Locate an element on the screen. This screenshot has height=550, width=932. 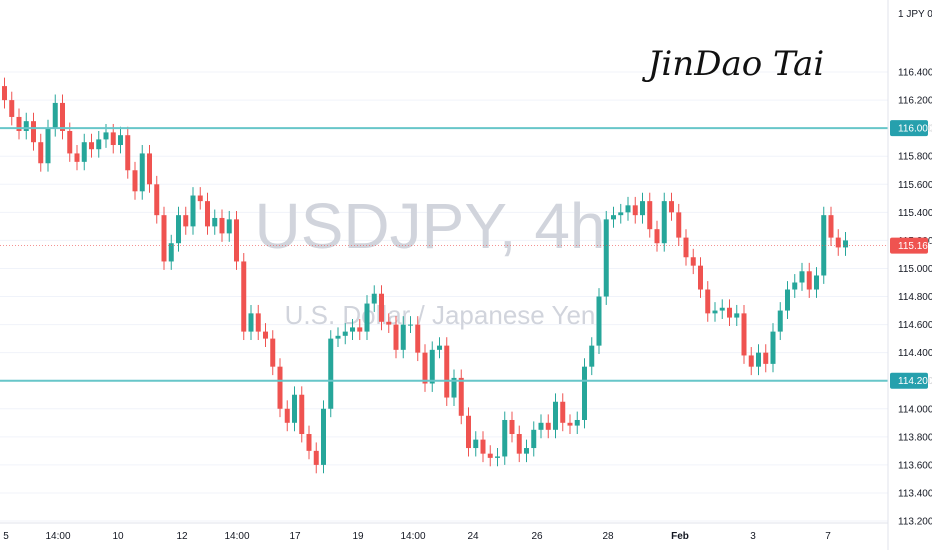
time-tick-label: 17 is located at coordinates (295, 536).